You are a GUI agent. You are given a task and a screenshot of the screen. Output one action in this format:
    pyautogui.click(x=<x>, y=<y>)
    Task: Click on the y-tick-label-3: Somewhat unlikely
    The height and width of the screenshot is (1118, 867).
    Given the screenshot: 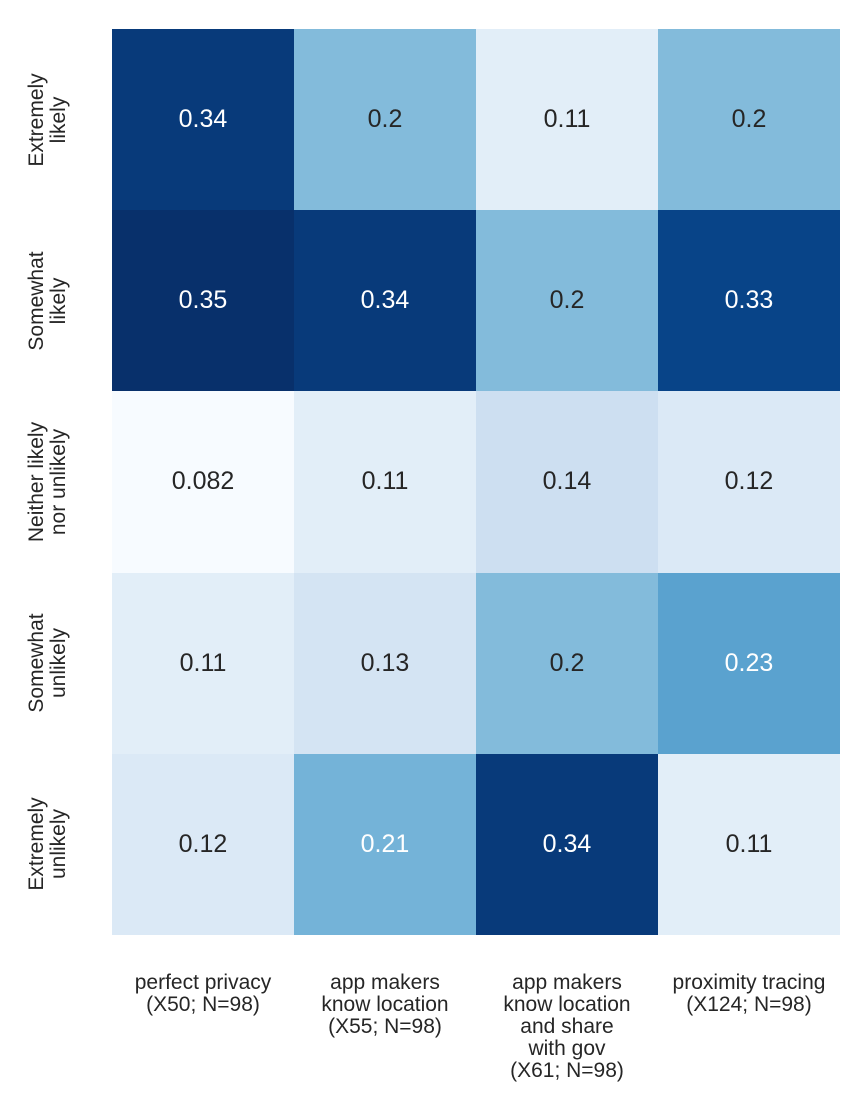 What is the action you would take?
    pyautogui.click(x=47, y=663)
    